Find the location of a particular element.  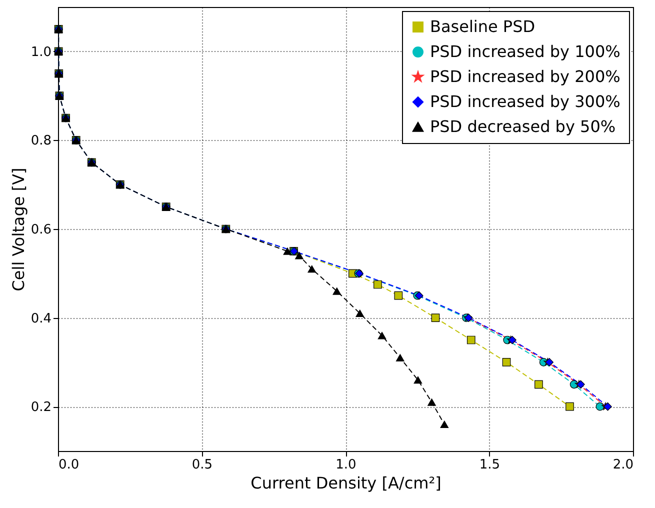

y-tick-label: 0.8 is located at coordinates (41, 141).